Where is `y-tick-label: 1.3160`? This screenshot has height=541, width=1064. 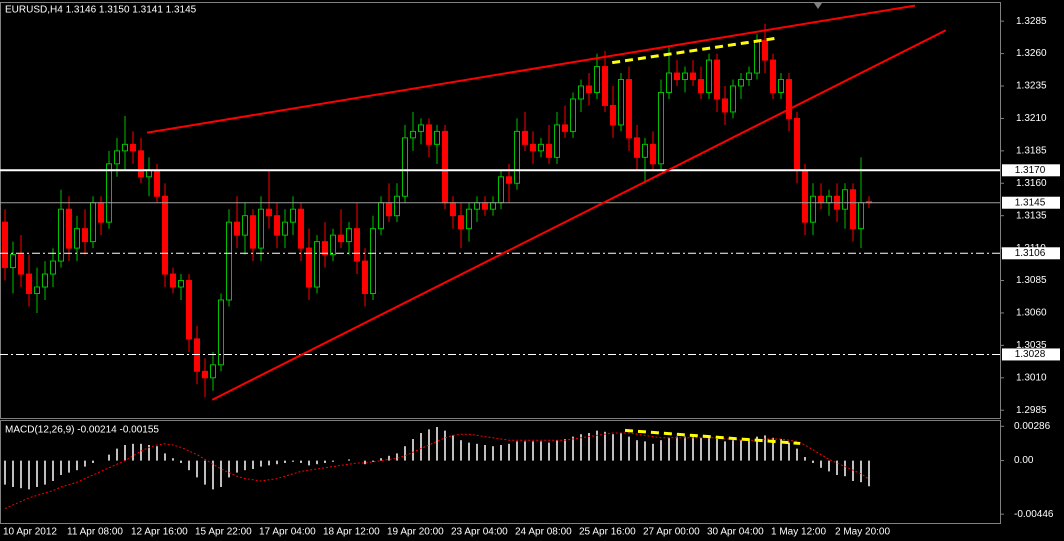 y-tick-label: 1.3160 is located at coordinates (1031, 183).